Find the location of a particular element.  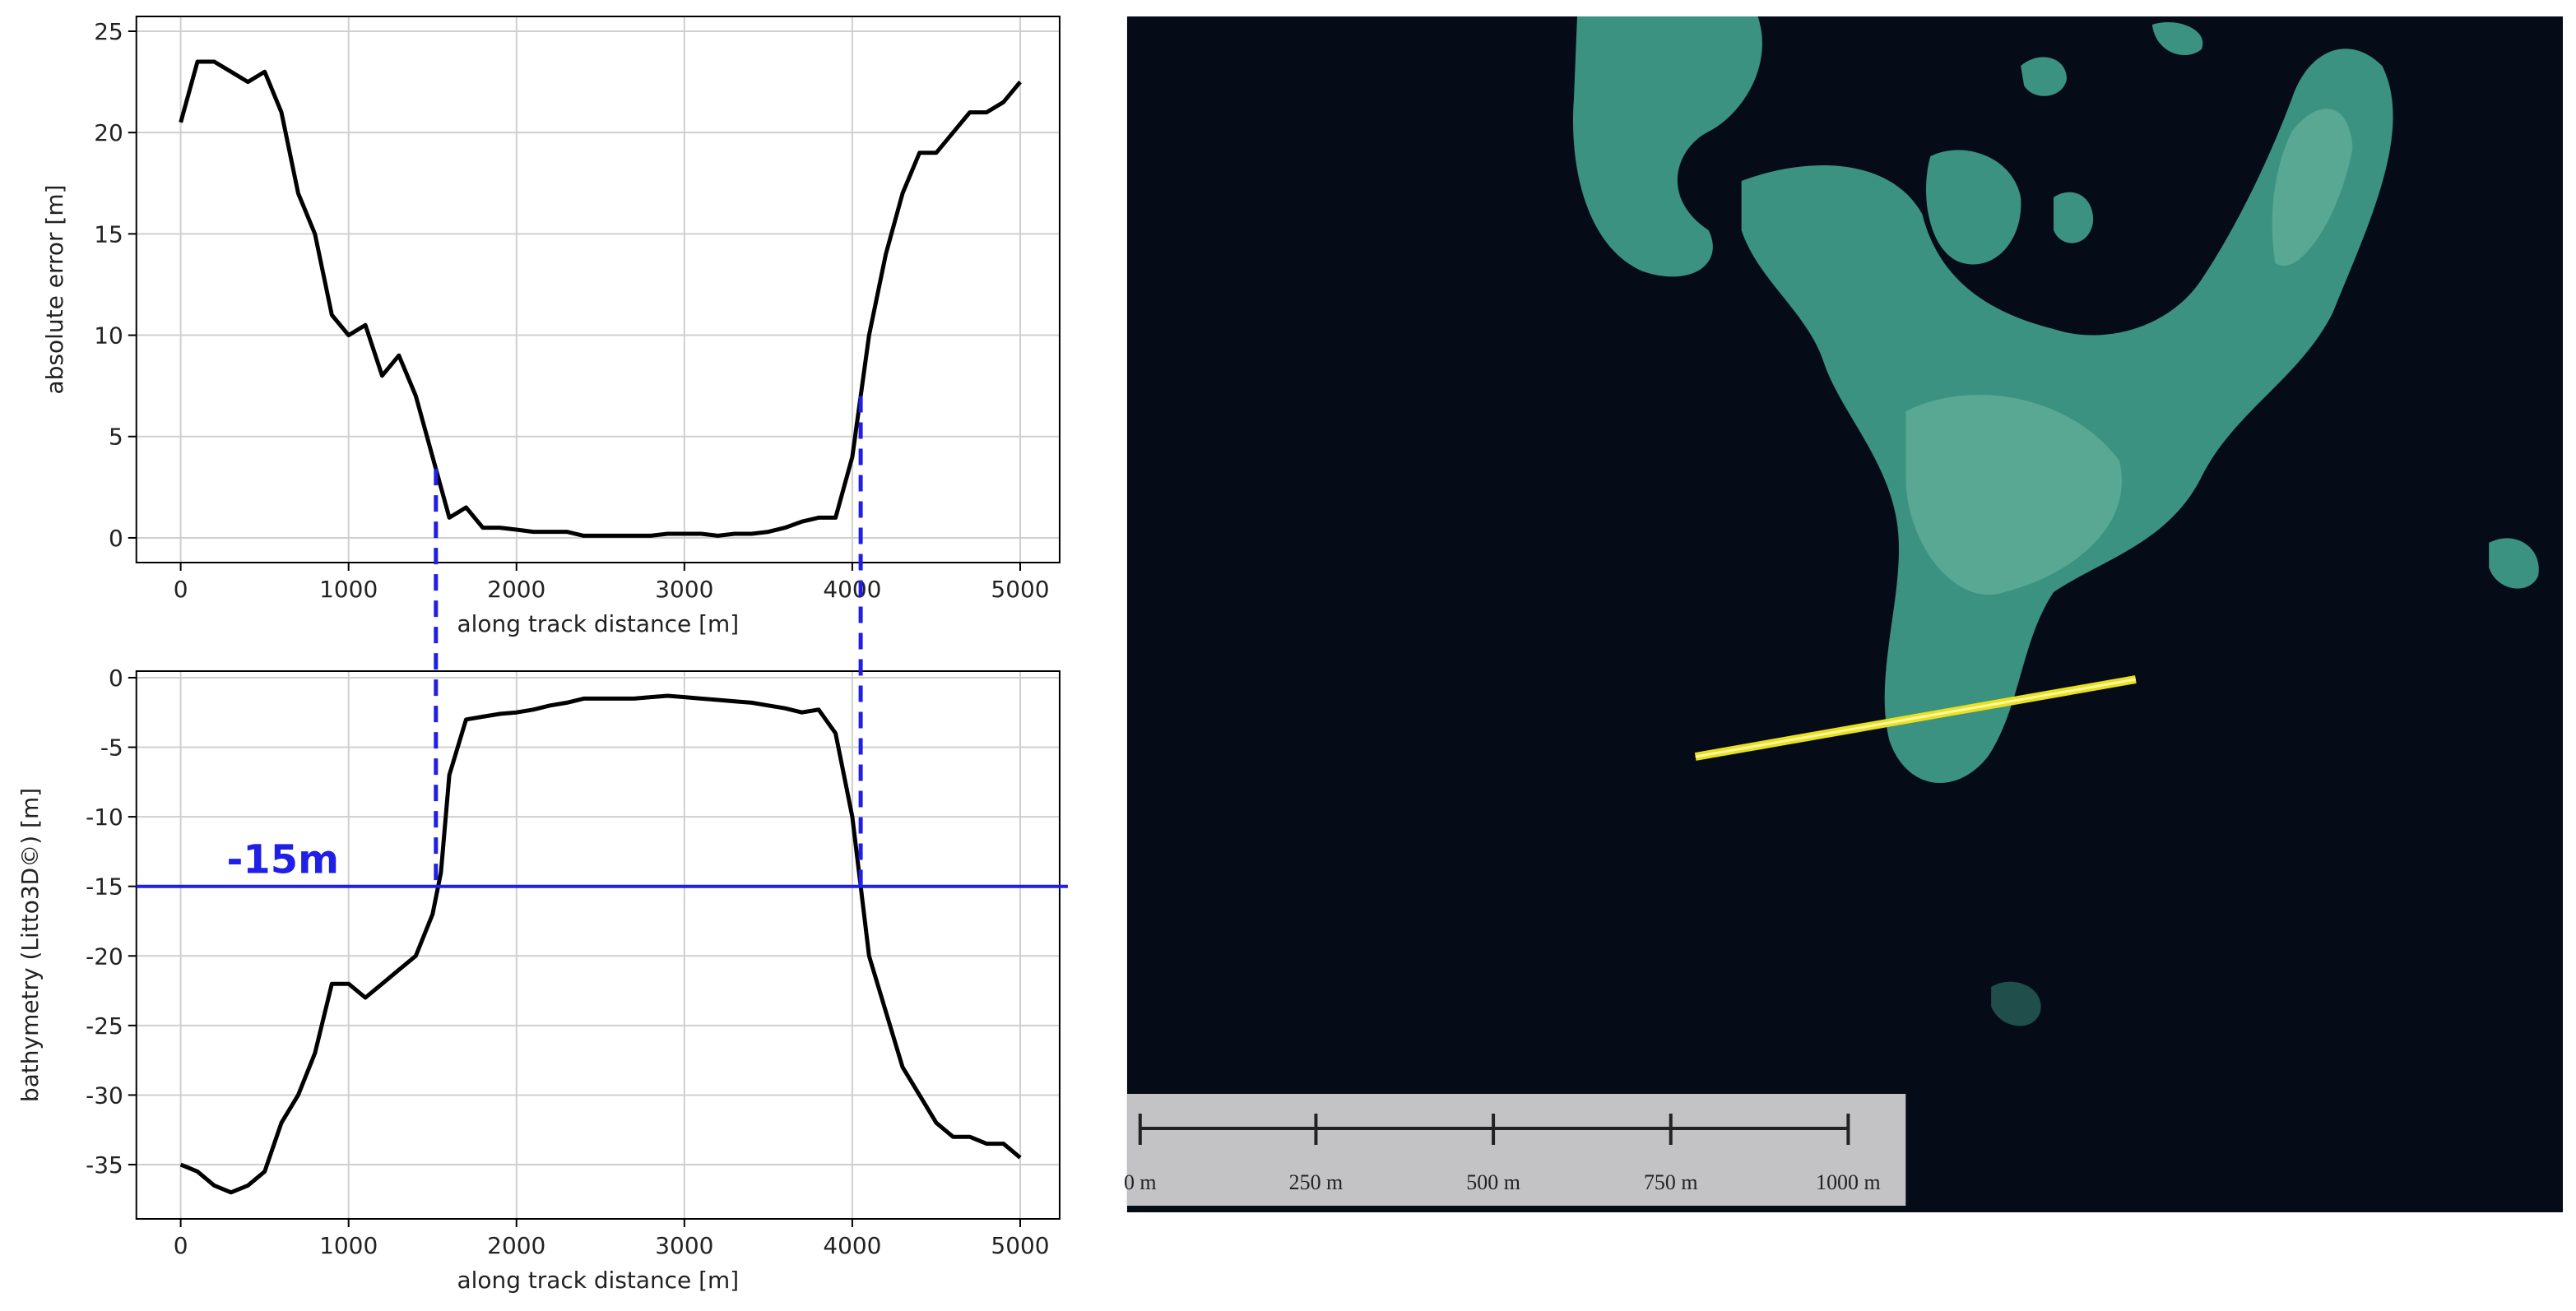

scale-bar-box is located at coordinates (1516, 1150).